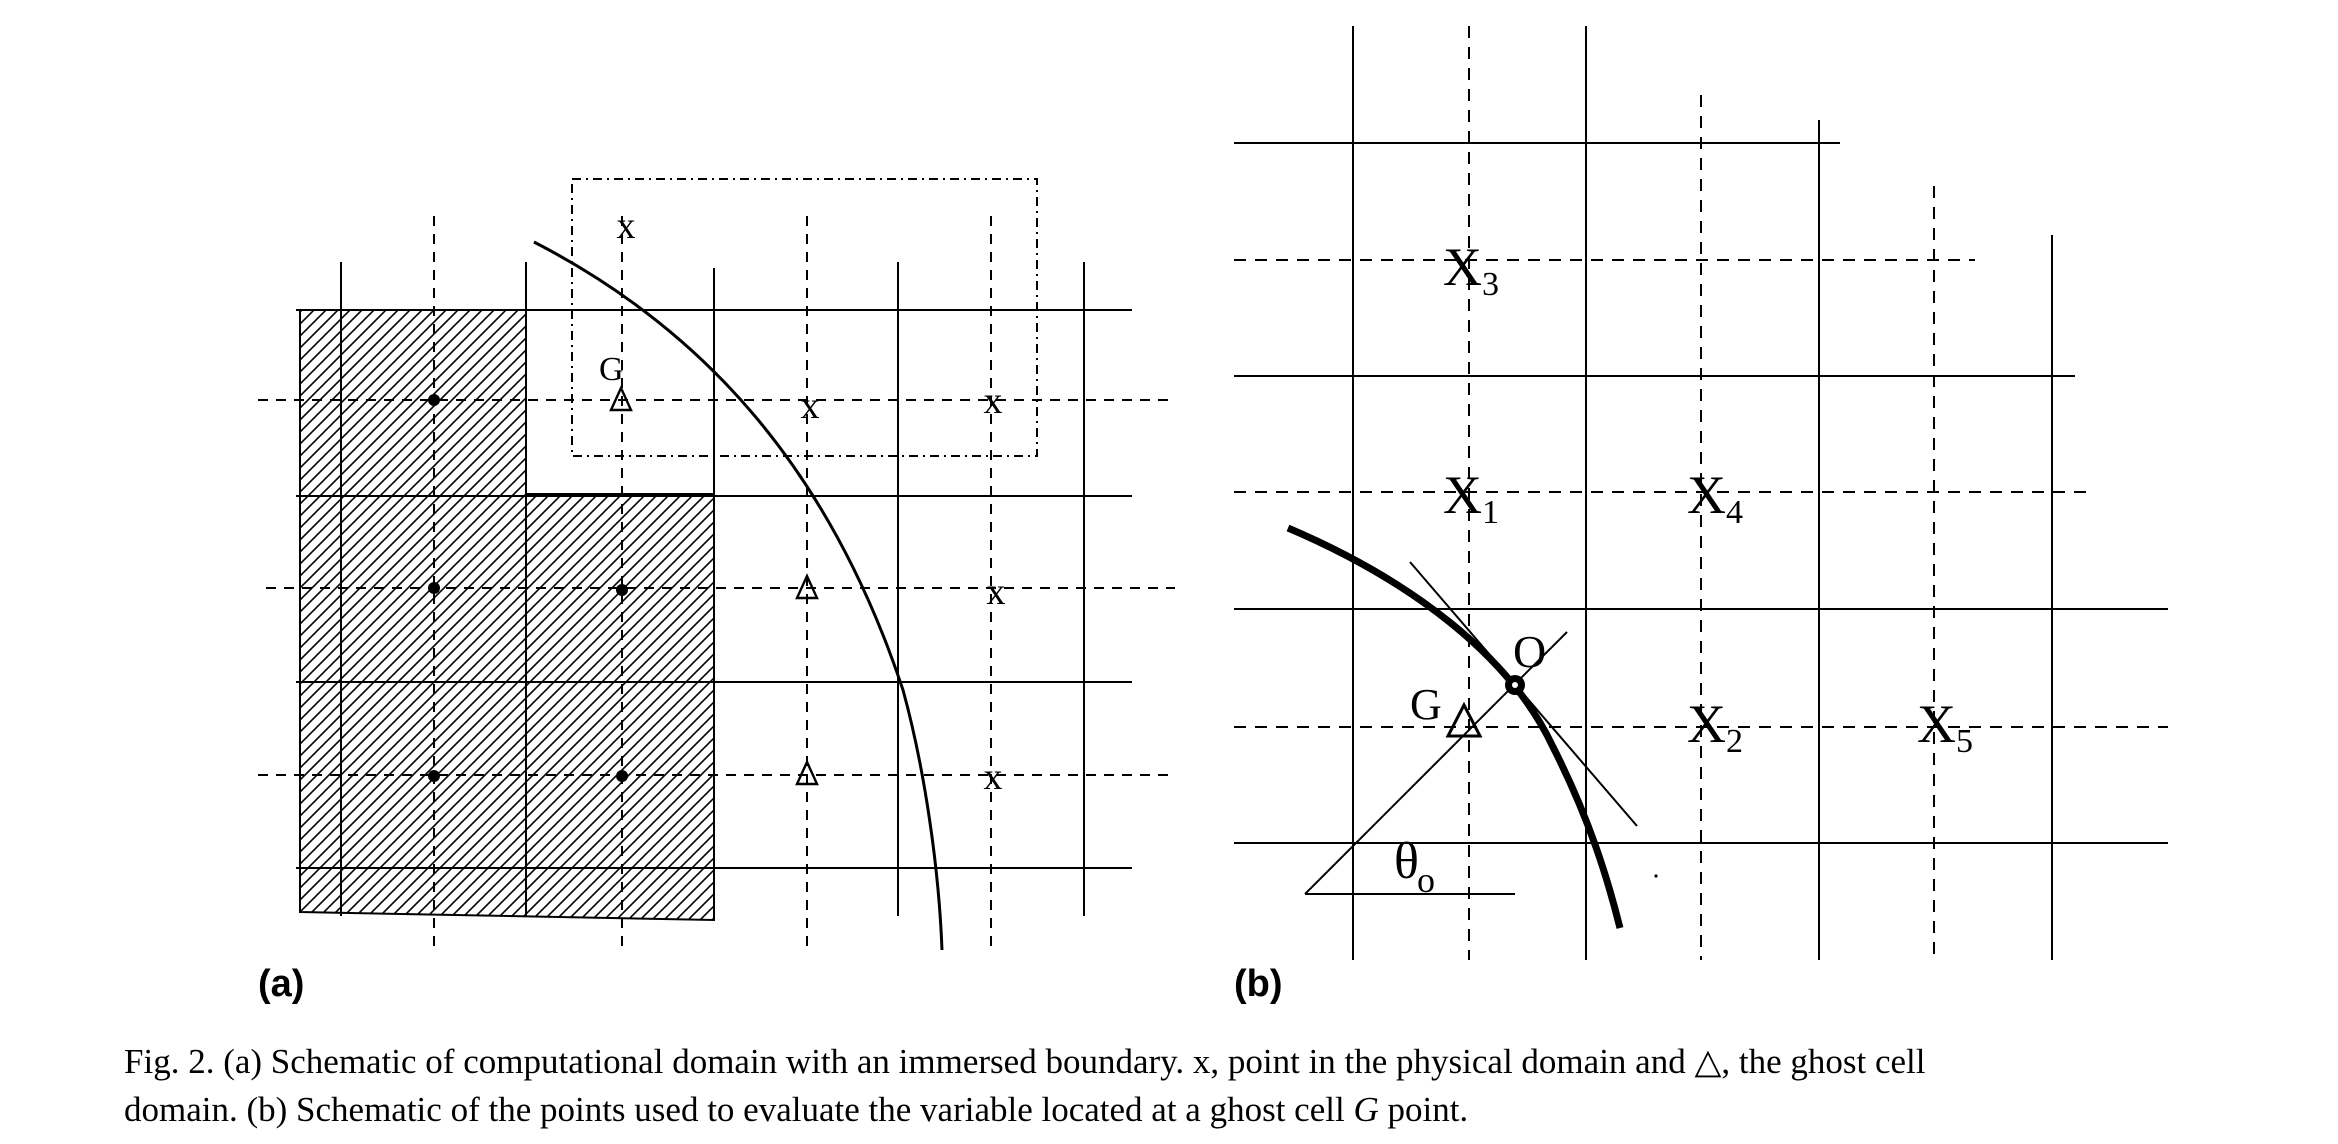  What do you see at coordinates (1366, 1109) in the screenshot?
I see `caption-ghost-symbol: G` at bounding box center [1366, 1109].